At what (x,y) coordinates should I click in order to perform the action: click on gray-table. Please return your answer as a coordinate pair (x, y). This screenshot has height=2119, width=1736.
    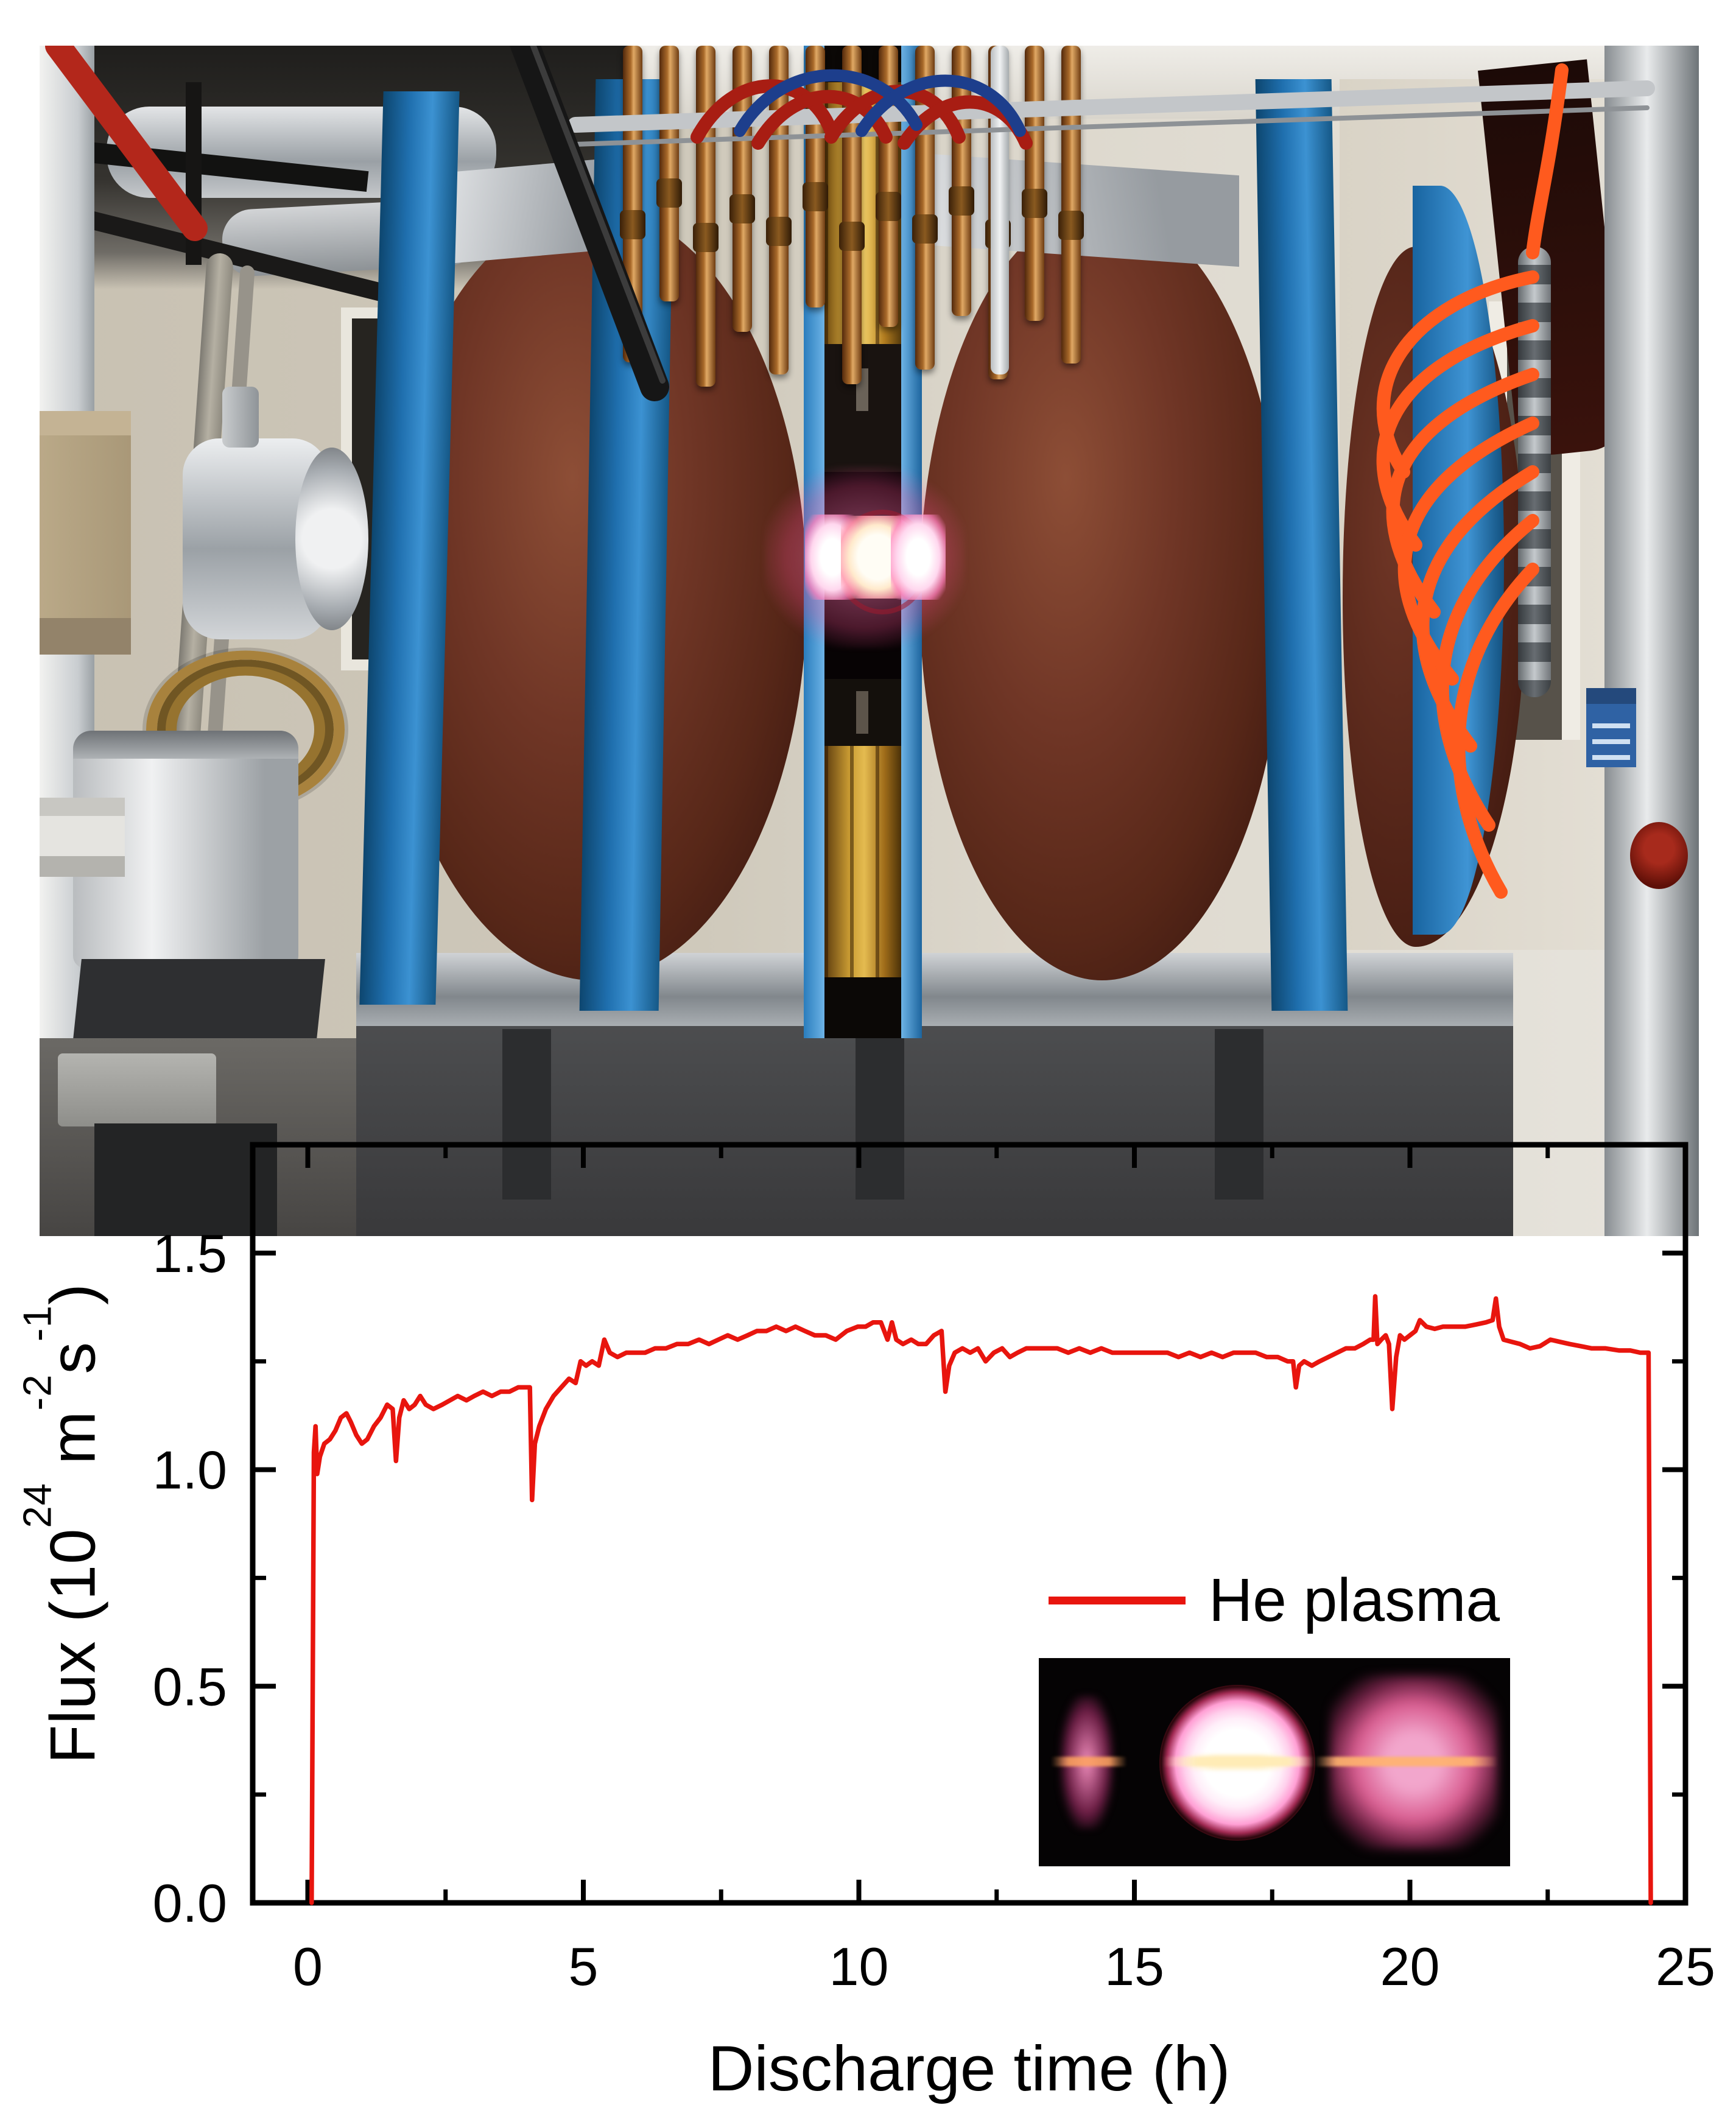
    Looking at the image, I should click on (137, 1089).